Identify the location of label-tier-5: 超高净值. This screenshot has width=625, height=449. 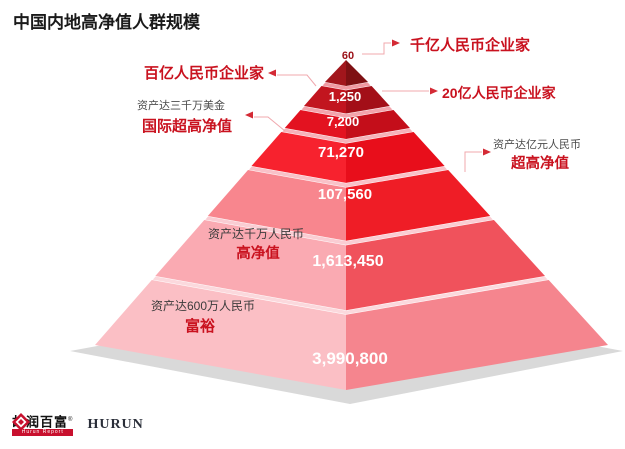
(539, 163).